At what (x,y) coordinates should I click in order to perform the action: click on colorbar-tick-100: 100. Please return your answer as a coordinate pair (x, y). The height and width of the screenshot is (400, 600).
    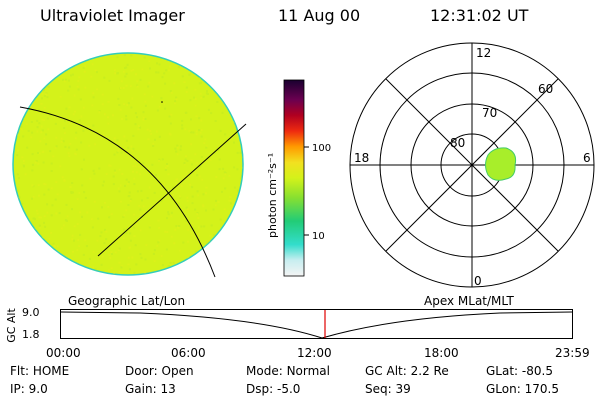
    Looking at the image, I should click on (321, 148).